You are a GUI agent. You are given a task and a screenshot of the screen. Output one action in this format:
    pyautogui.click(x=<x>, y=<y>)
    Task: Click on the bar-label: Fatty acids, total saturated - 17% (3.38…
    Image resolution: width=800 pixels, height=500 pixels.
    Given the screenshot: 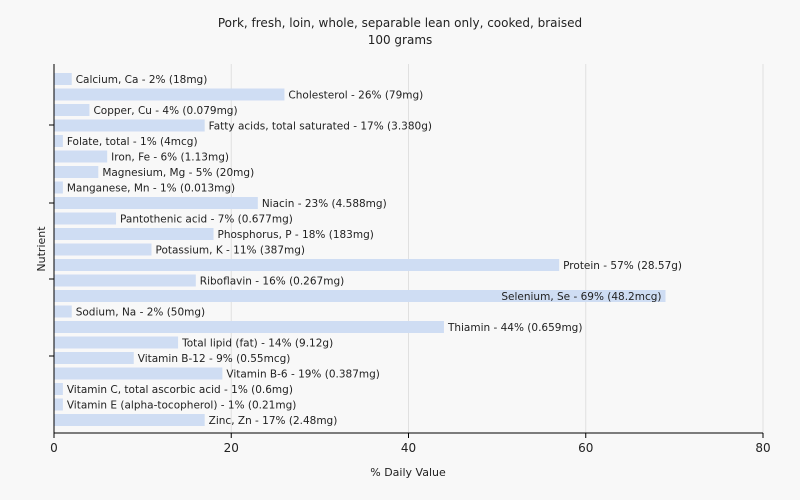 What is the action you would take?
    pyautogui.click(x=320, y=127)
    